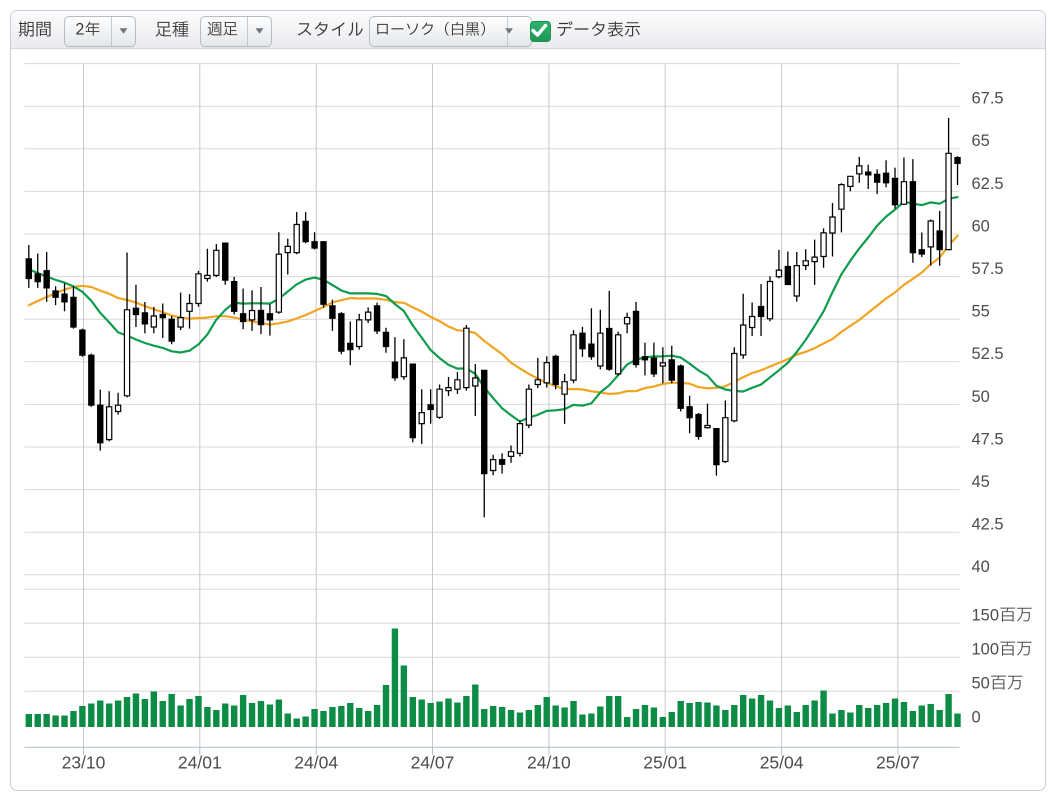 This screenshot has height=799, width=1053. I want to click on svg-text: 24/07, so click(433, 762).